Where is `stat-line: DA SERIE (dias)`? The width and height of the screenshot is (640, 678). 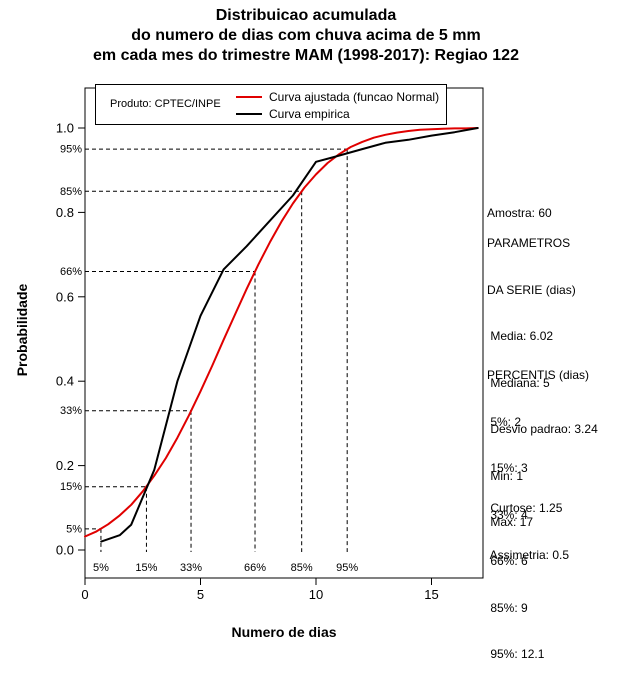
stat-line: DA SERIE (dias) is located at coordinates (531, 289).